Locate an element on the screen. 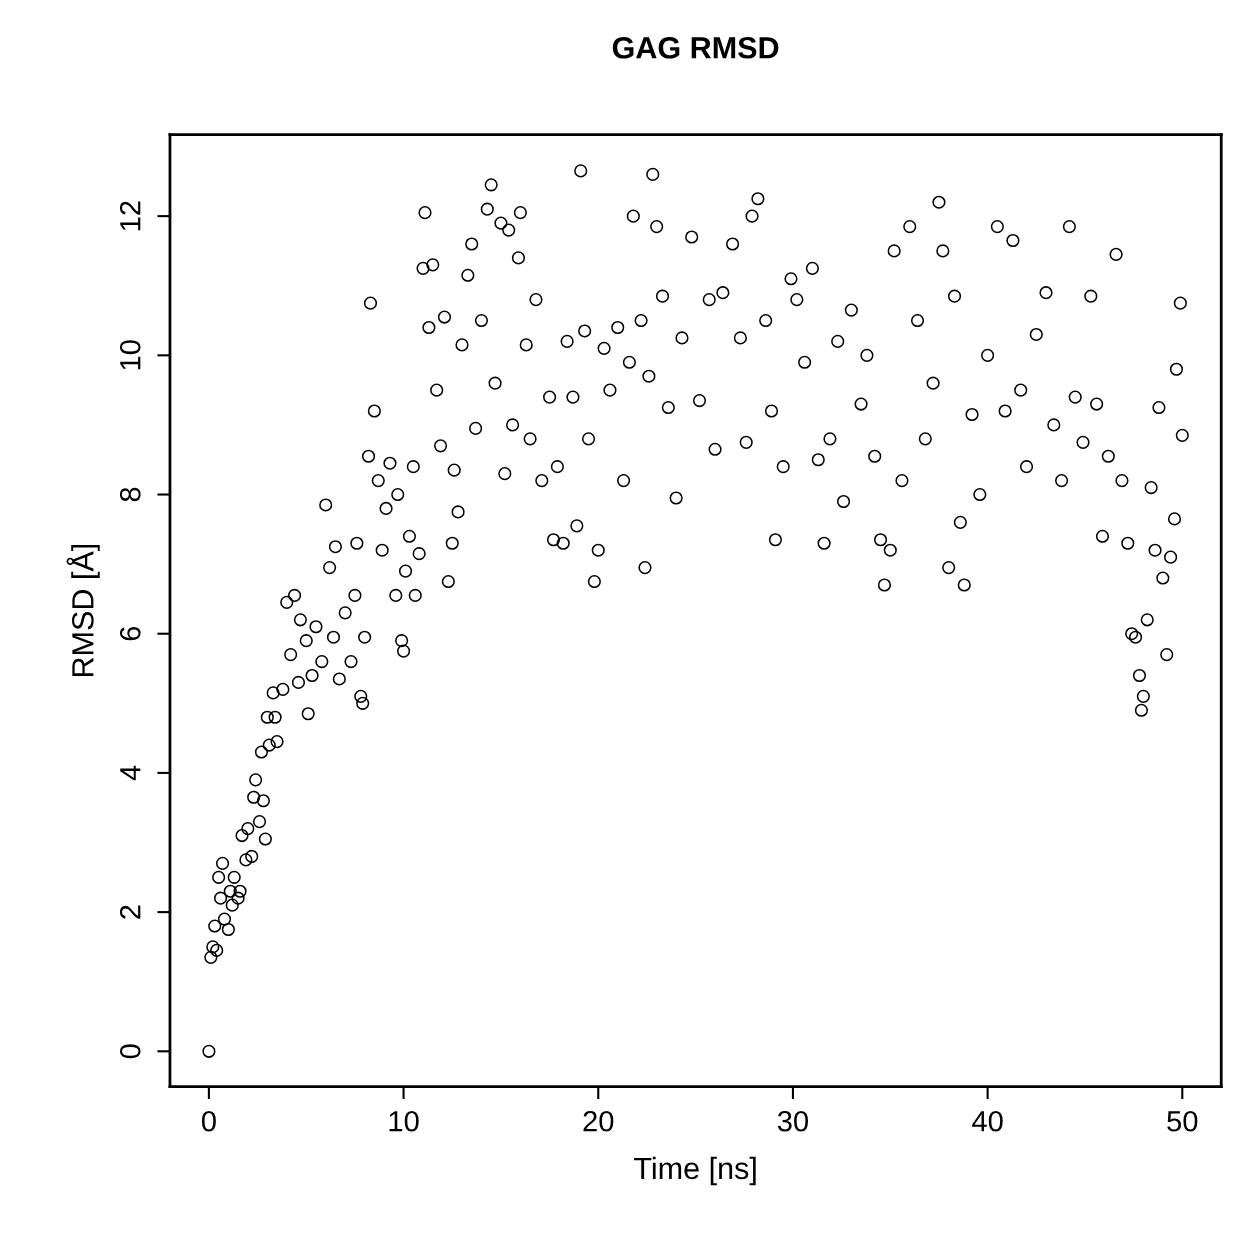  chart-title: GAG RMSD is located at coordinates (695, 47).